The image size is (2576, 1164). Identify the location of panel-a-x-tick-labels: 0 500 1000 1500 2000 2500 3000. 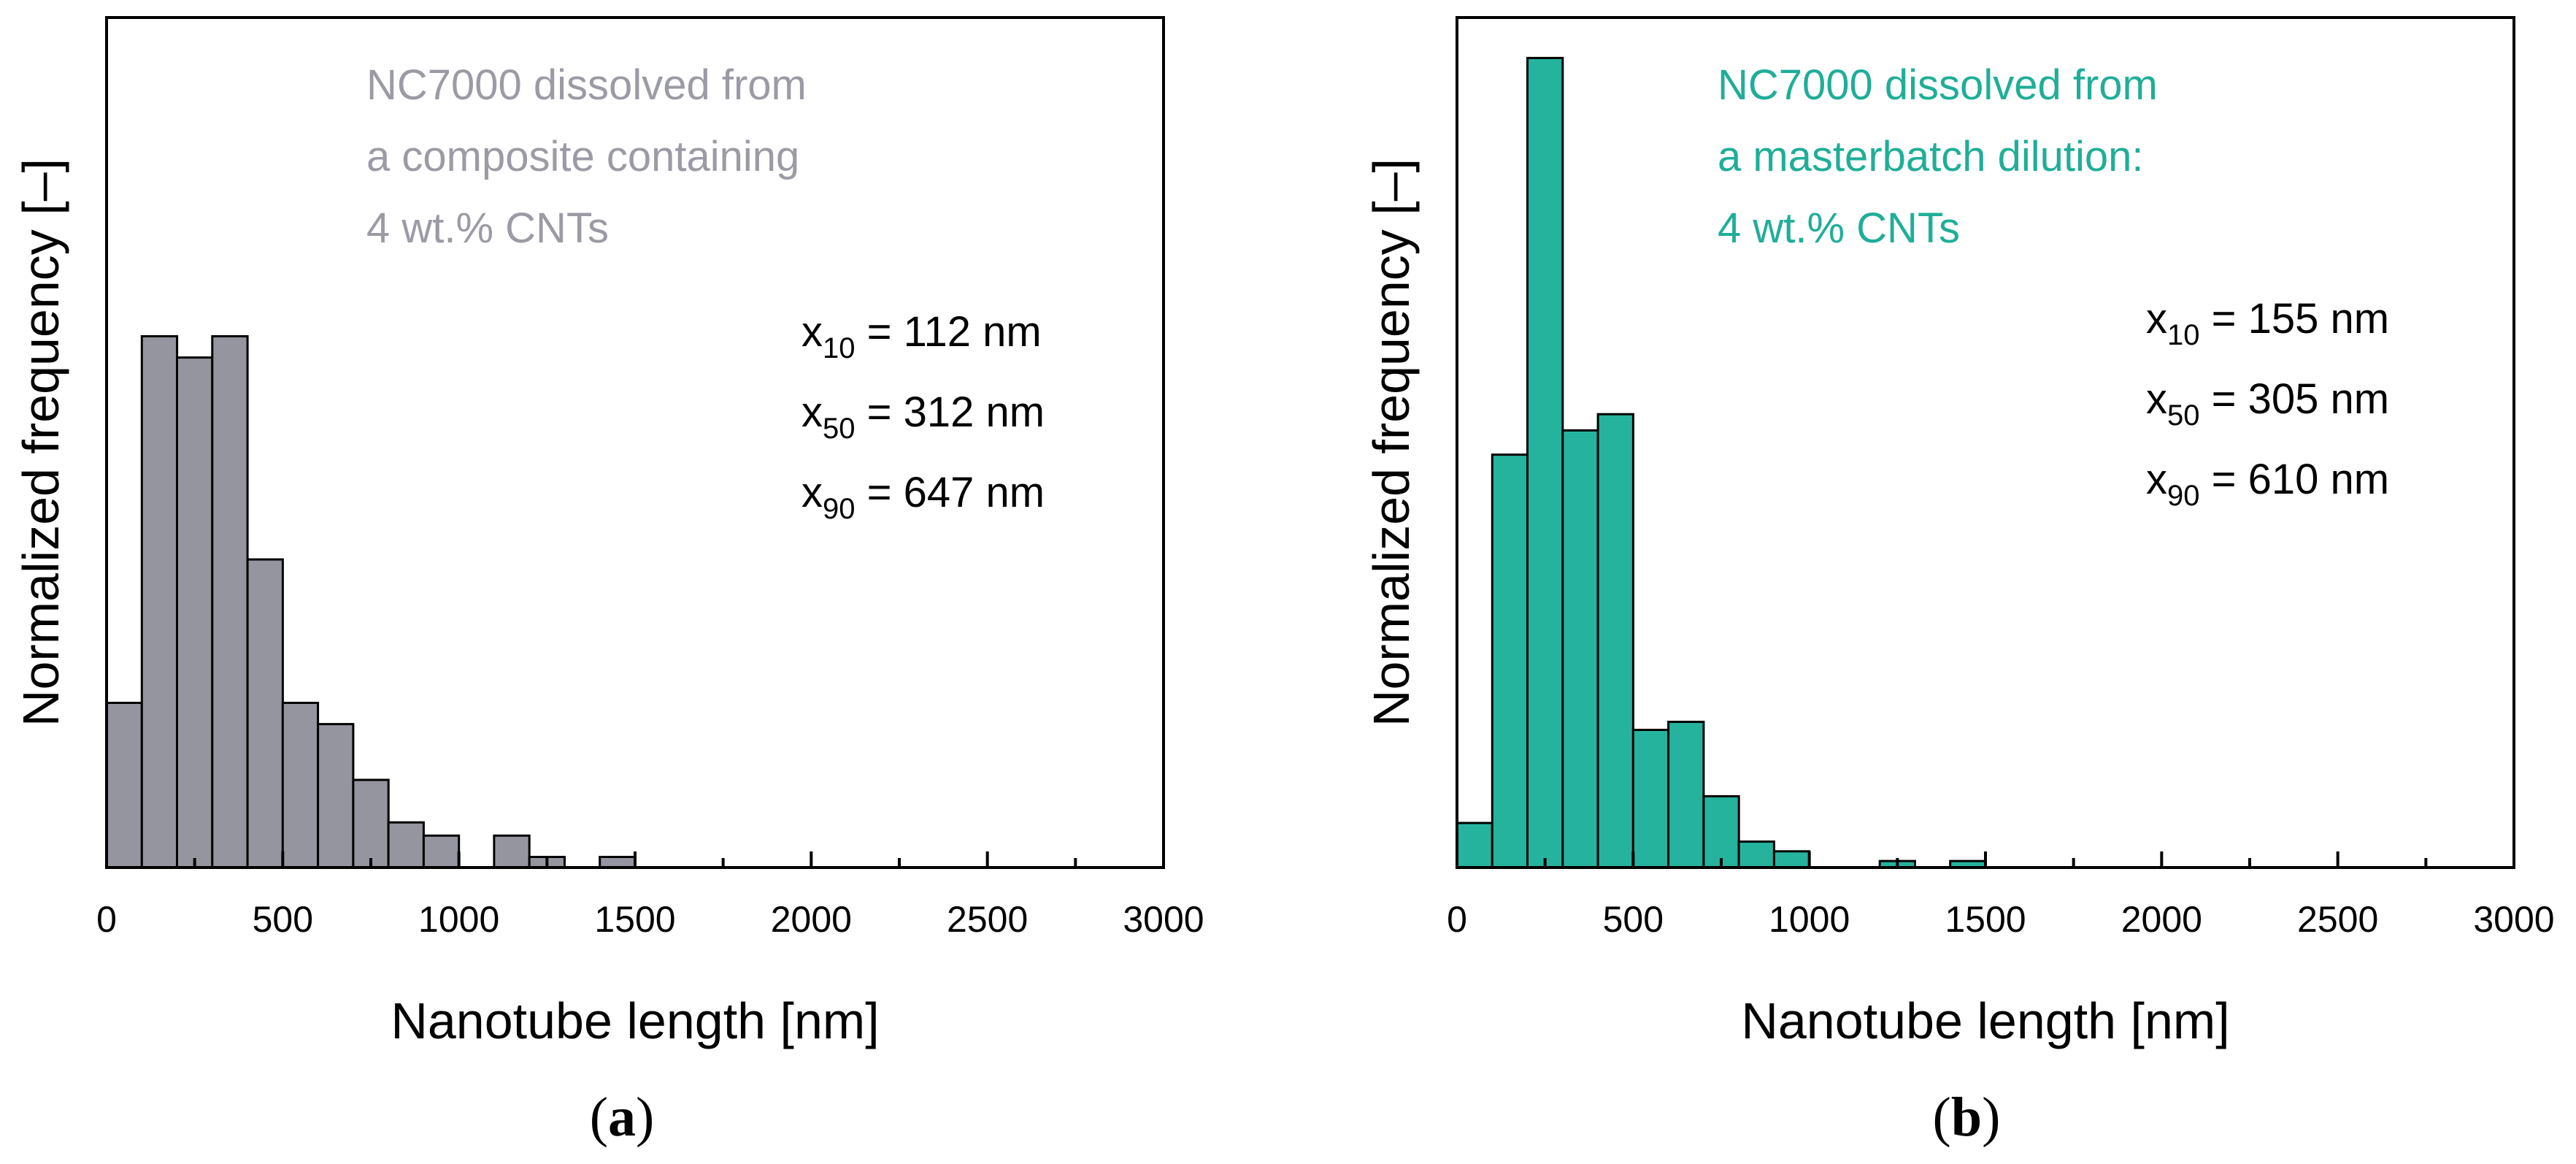
(650, 920).